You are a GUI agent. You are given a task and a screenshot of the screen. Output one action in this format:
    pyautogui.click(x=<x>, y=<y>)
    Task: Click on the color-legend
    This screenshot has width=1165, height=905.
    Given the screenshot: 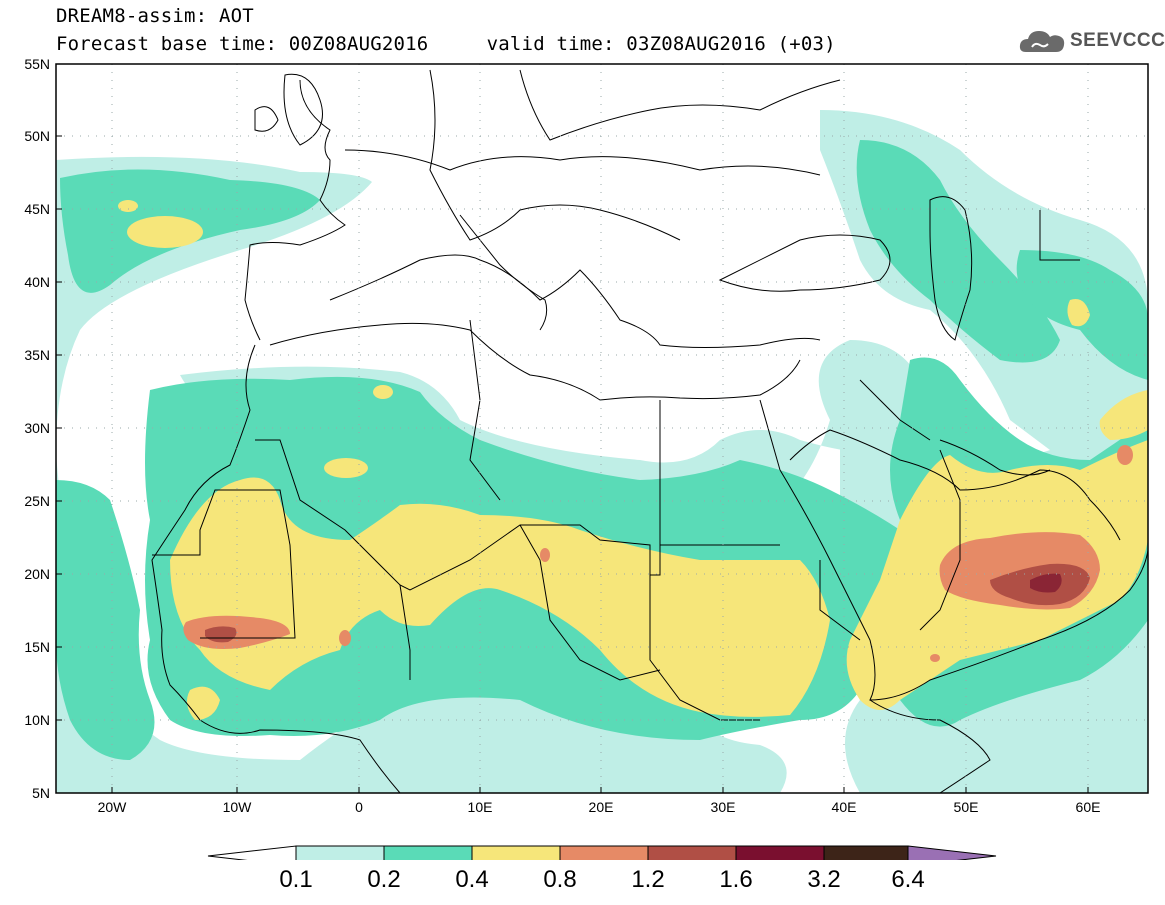 What is the action you would take?
    pyautogui.click(x=602, y=852)
    